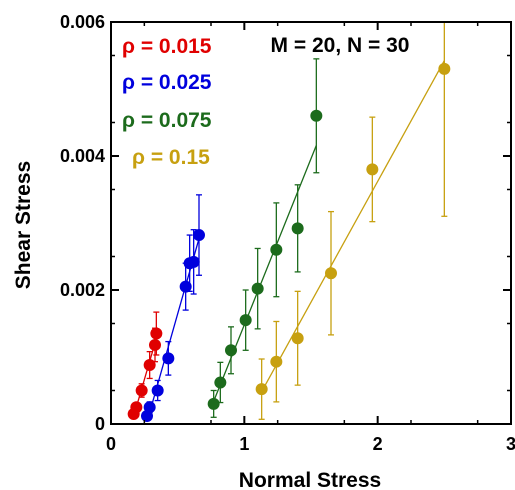 The height and width of the screenshot is (490, 515). What do you see at coordinates (23, 225) in the screenshot?
I see `y-axis-label: Shear Stress` at bounding box center [23, 225].